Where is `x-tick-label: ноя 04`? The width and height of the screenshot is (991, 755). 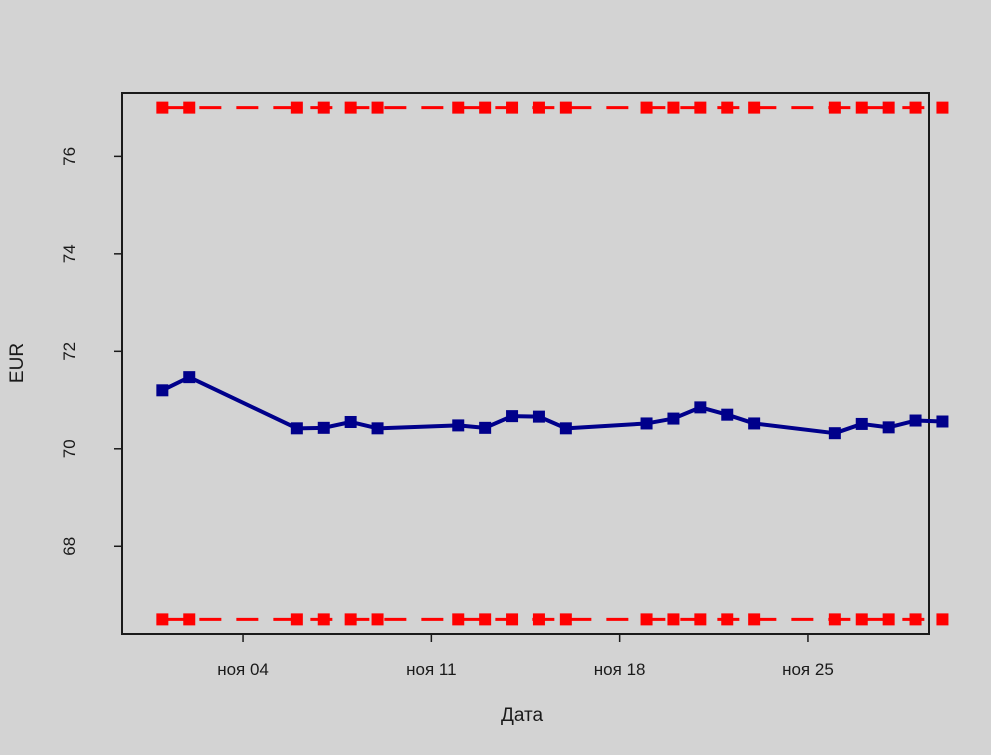
x-tick-label: ноя 04 is located at coordinates (243, 669).